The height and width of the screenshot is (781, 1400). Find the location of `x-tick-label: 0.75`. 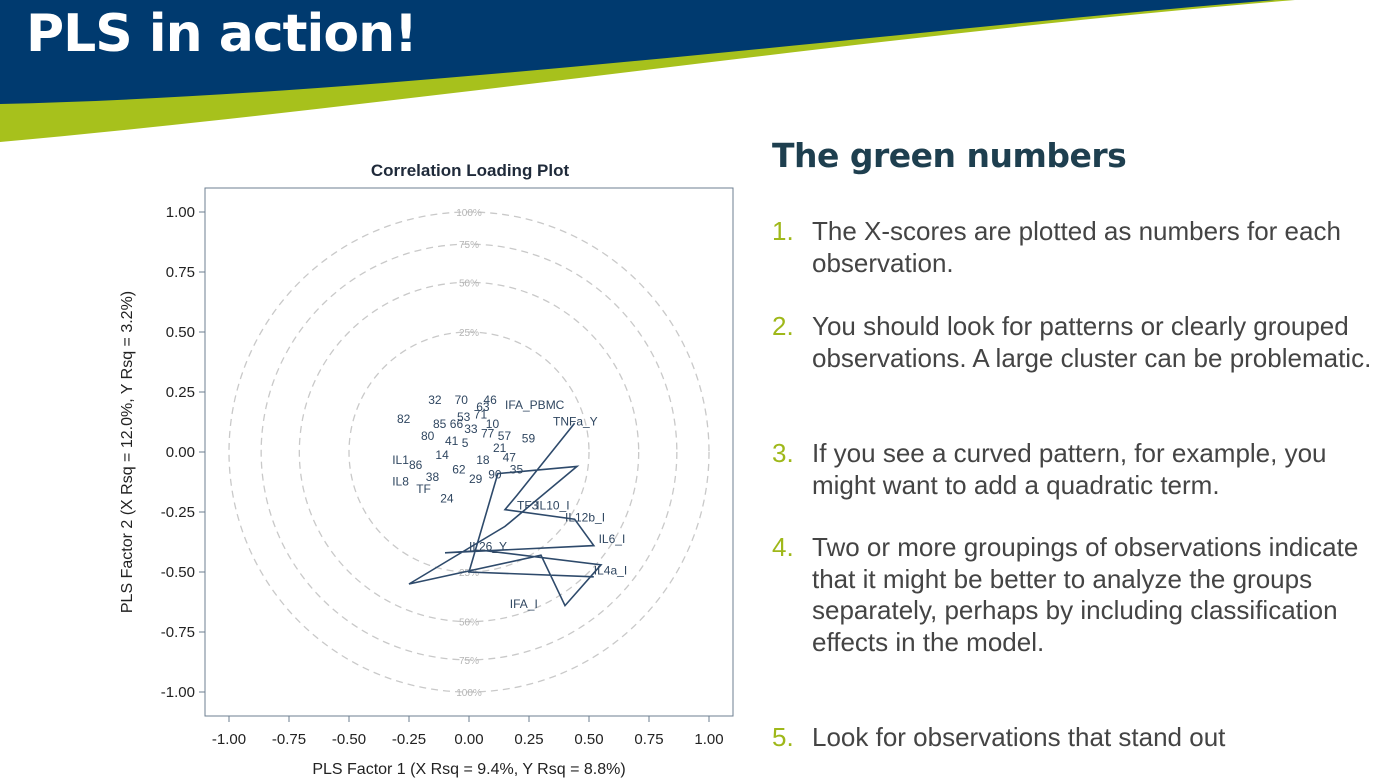

x-tick-label: 0.75 is located at coordinates (648, 739).